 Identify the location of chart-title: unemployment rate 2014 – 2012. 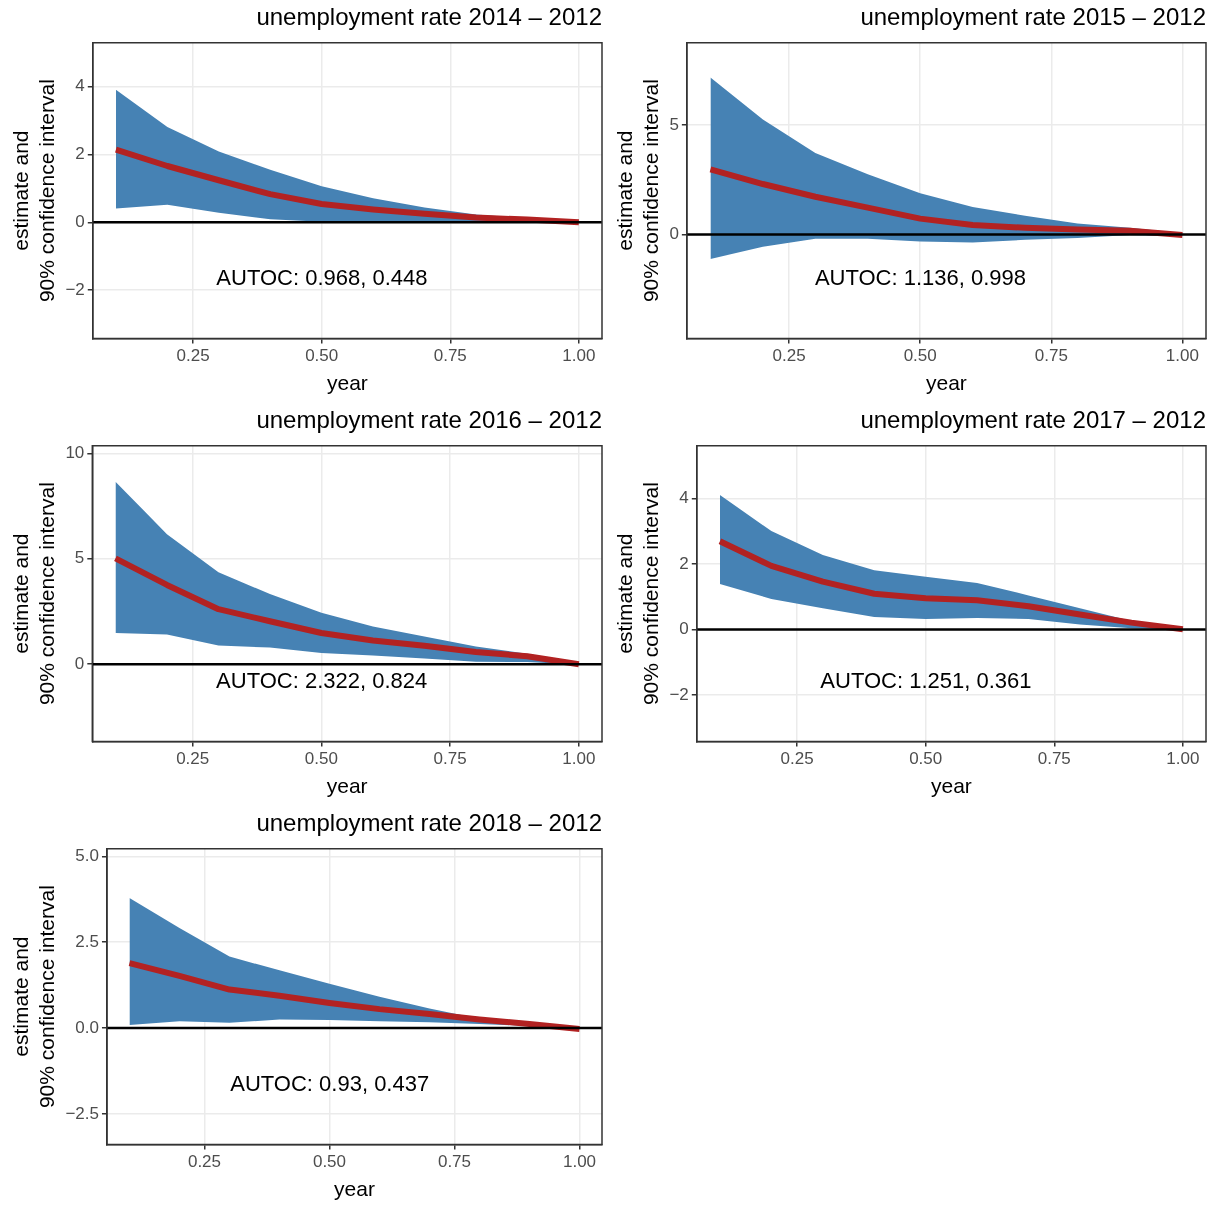
(429, 17).